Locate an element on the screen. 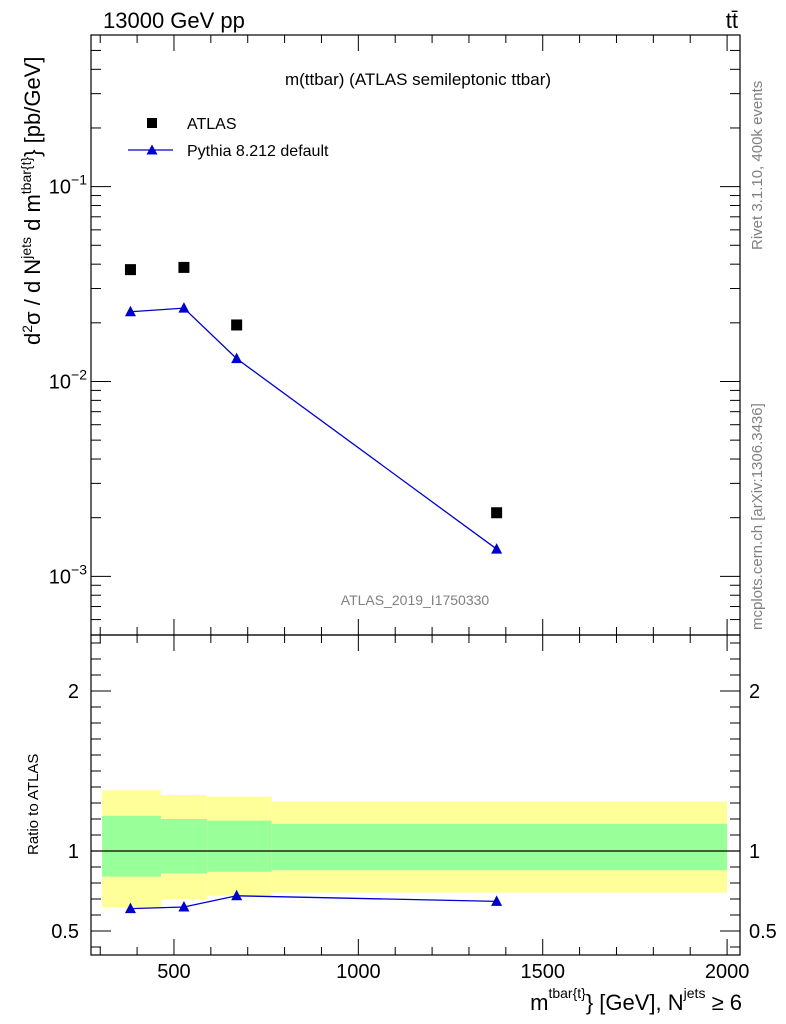  source-label: mcplots.cern.ch [arXiv:1306.3436] is located at coordinates (757, 516).